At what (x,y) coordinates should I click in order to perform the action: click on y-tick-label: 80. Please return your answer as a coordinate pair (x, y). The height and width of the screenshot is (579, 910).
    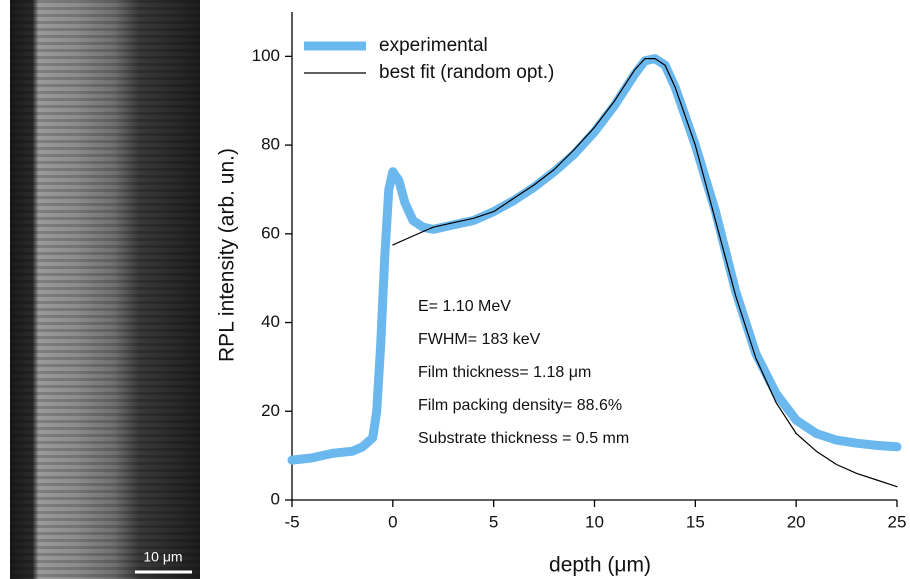
    Looking at the image, I should click on (270, 144).